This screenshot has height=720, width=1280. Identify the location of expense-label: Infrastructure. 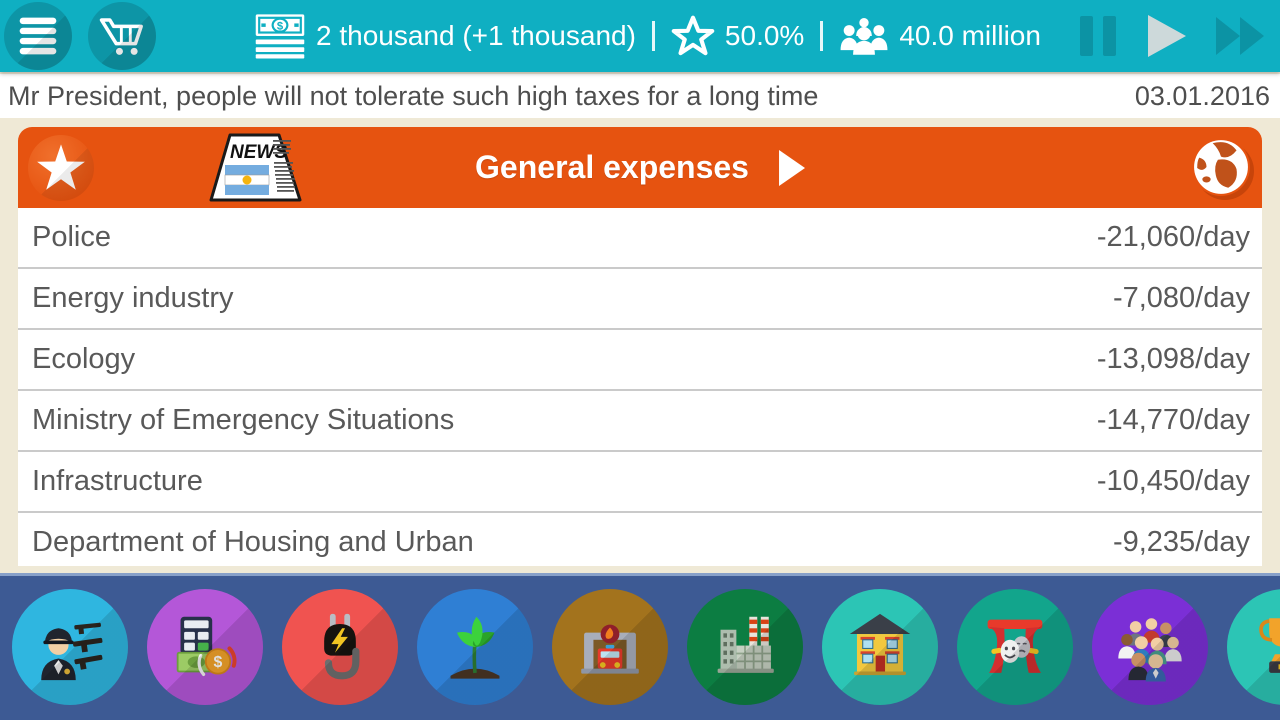
(117, 481).